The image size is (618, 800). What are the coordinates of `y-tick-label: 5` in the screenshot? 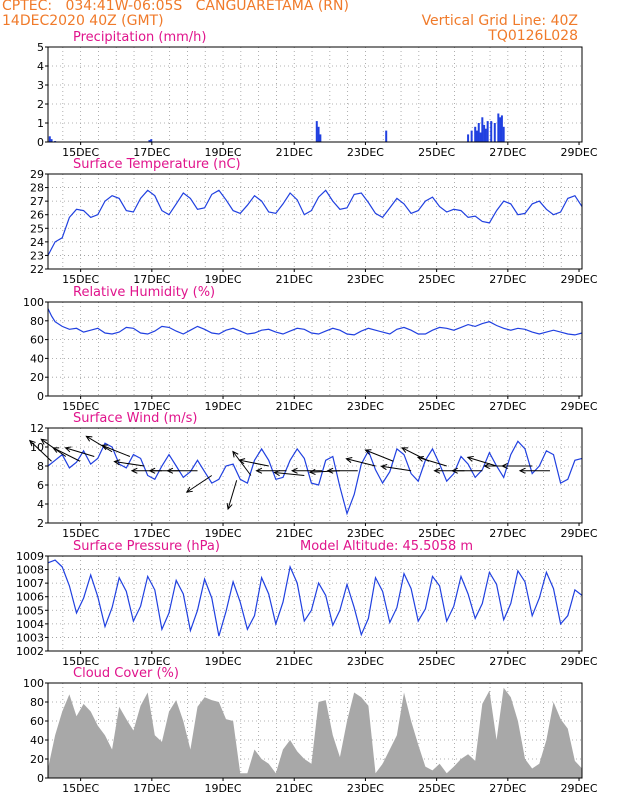 It's located at (40, 47).